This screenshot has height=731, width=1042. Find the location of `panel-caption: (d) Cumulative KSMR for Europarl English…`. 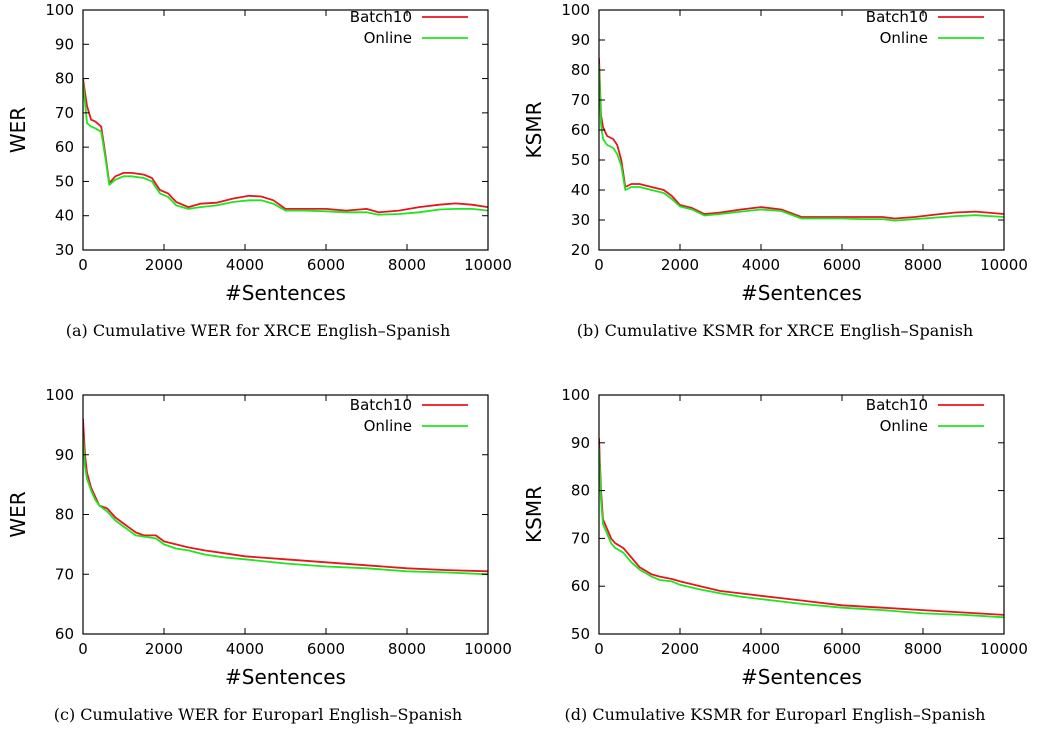

panel-caption: (d) Cumulative KSMR for Europarl English… is located at coordinates (775, 714).